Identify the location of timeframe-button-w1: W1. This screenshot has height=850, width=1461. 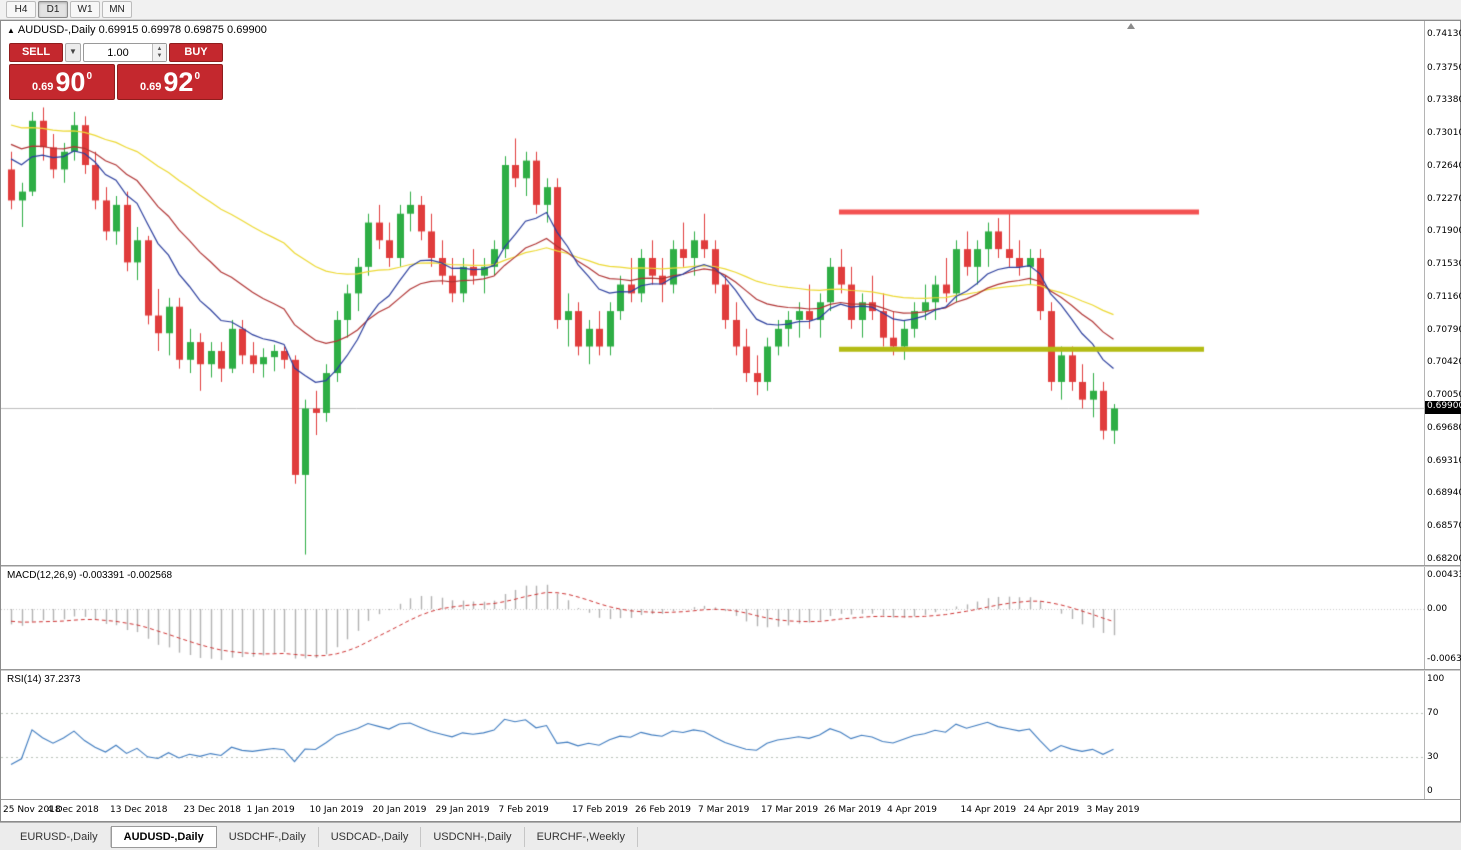
(85, 9).